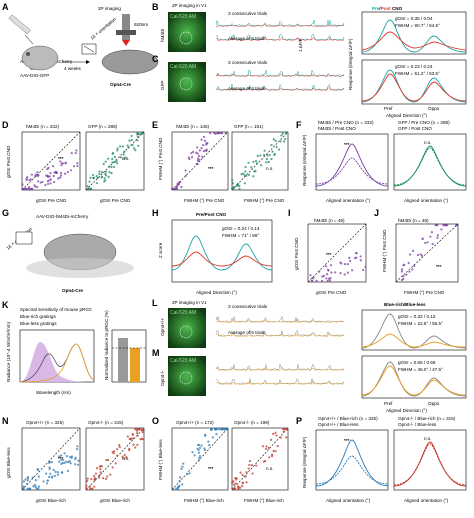  Describe the element at coordinates (115, 200) in the screenshot. I see `d-xlabel-2: gOSI Pre CNO` at that location.